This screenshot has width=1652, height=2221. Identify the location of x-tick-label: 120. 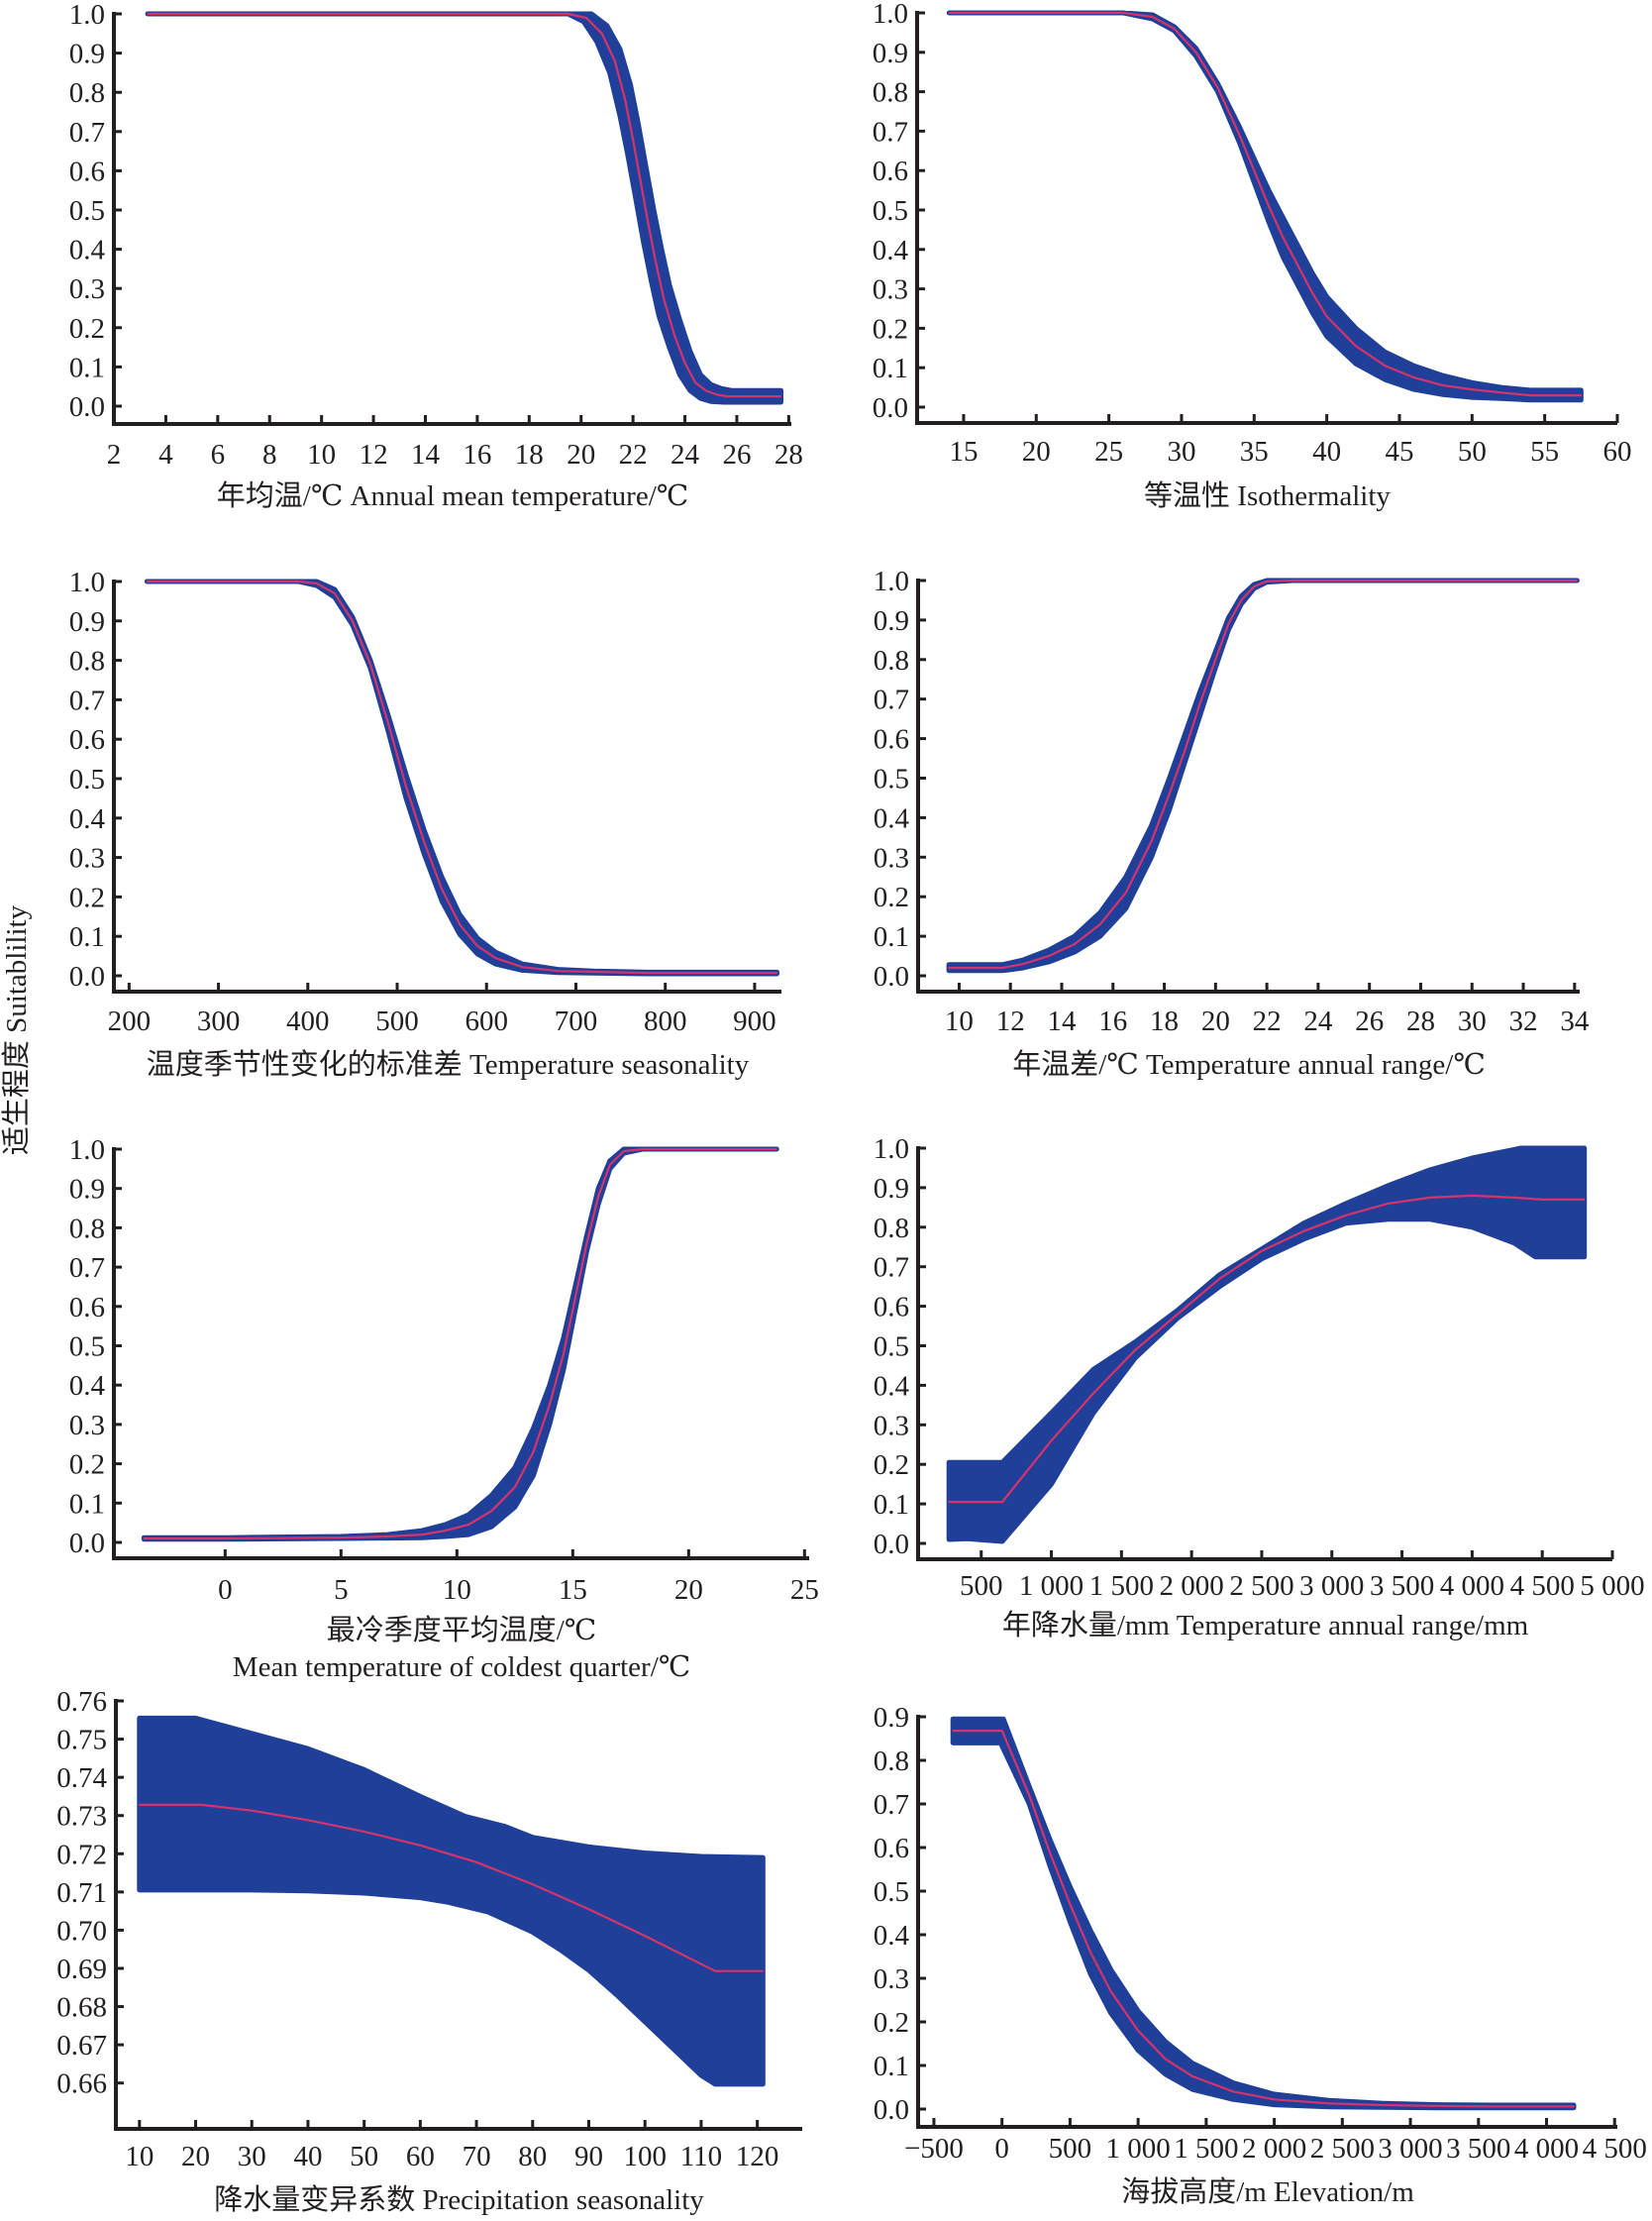
(757, 2157).